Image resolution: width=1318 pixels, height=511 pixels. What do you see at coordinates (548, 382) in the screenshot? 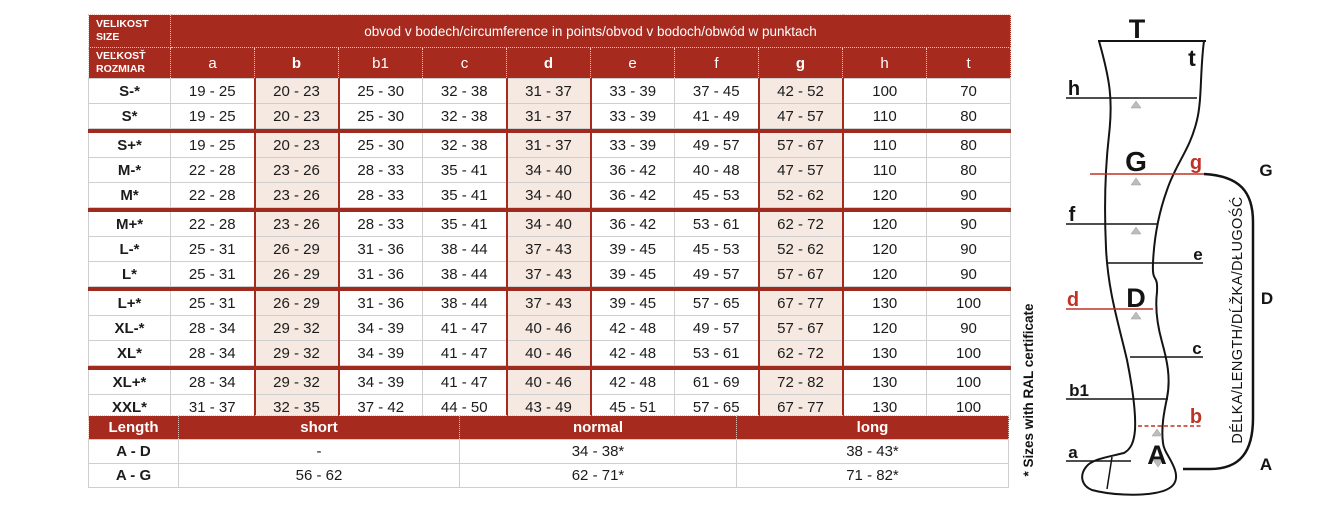
I see `cell-d: 40 - 46` at bounding box center [548, 382].